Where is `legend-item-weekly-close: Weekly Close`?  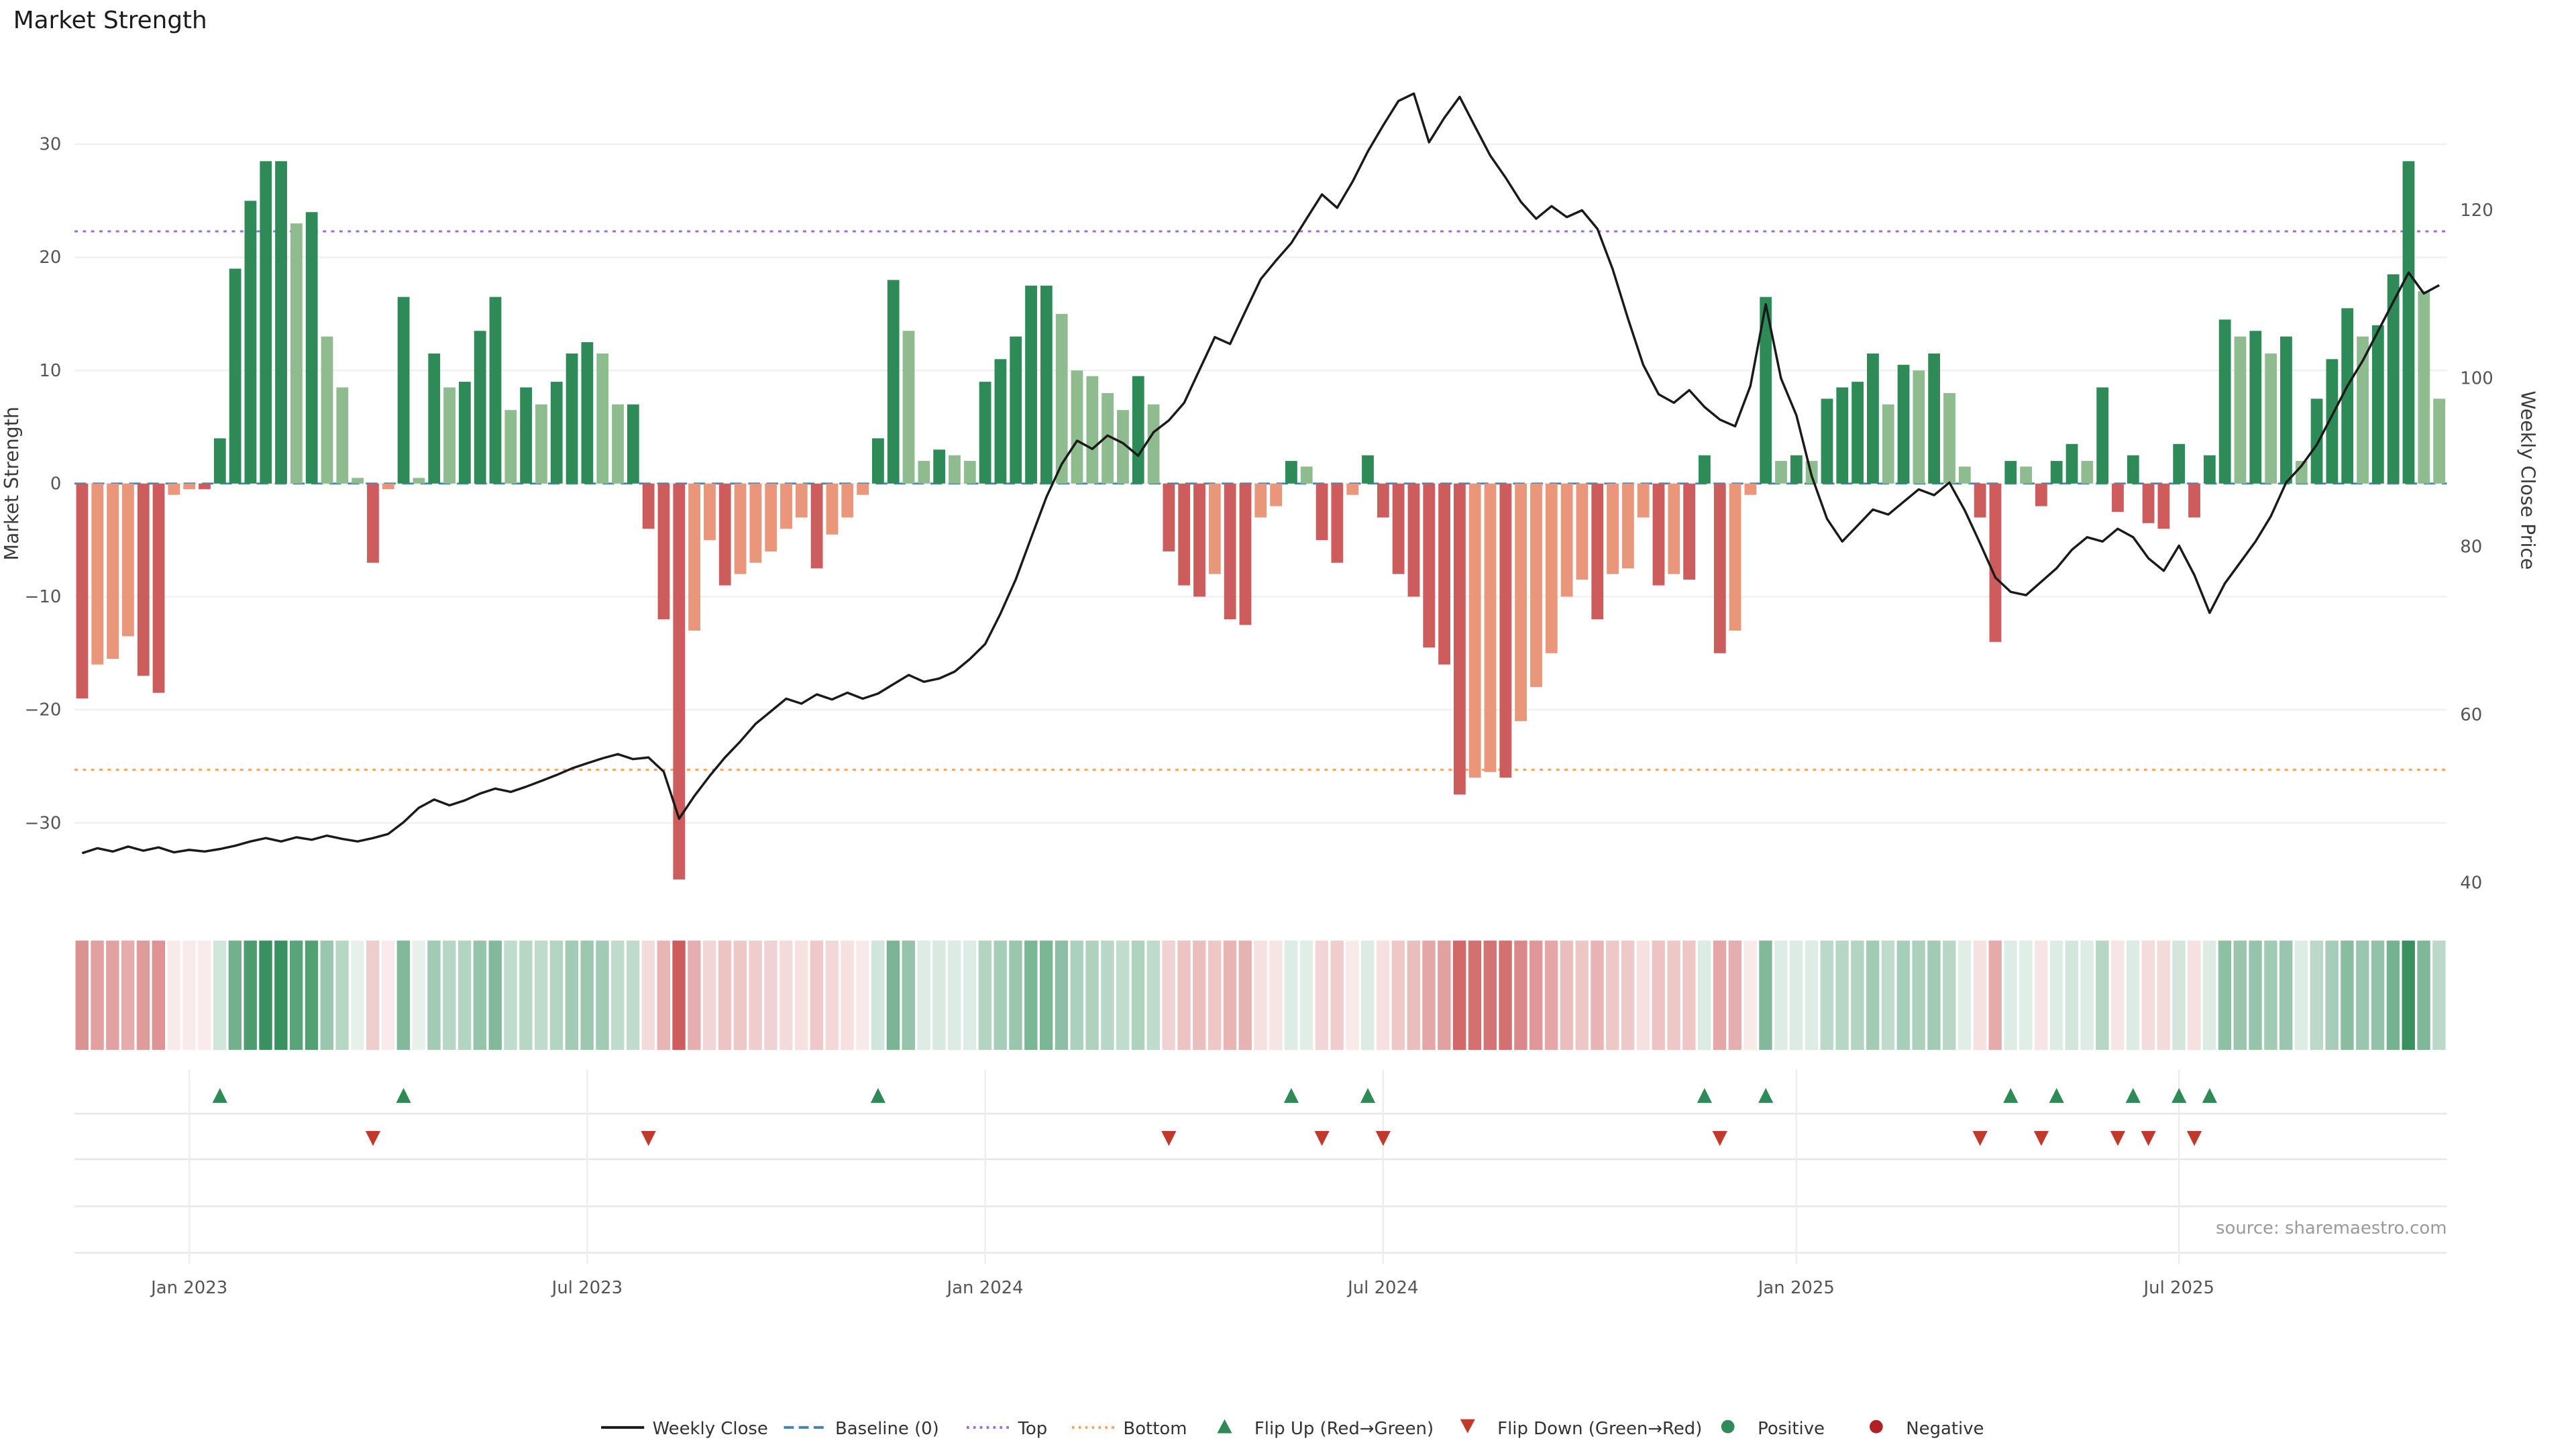 legend-item-weekly-close: Weekly Close is located at coordinates (684, 1429).